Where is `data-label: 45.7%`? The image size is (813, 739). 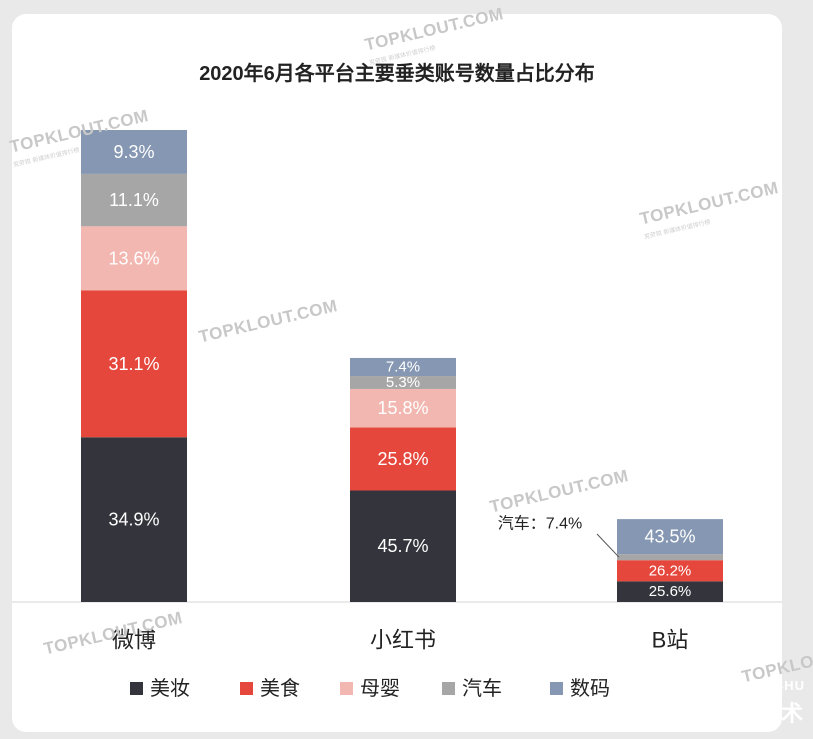
data-label: 45.7% is located at coordinates (402, 546).